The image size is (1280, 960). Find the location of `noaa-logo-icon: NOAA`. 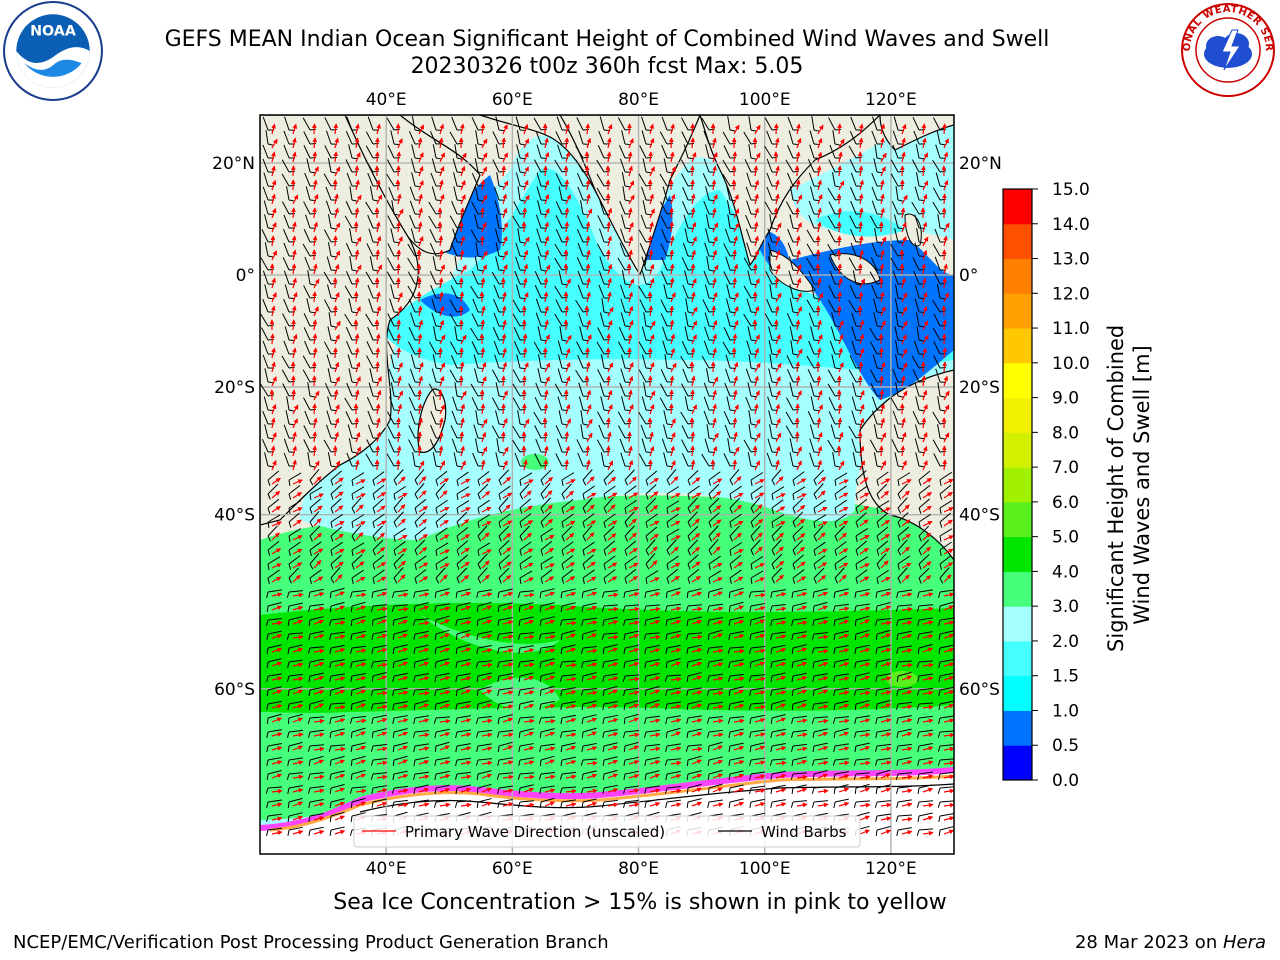

noaa-logo-icon: NOAA is located at coordinates (53, 51).